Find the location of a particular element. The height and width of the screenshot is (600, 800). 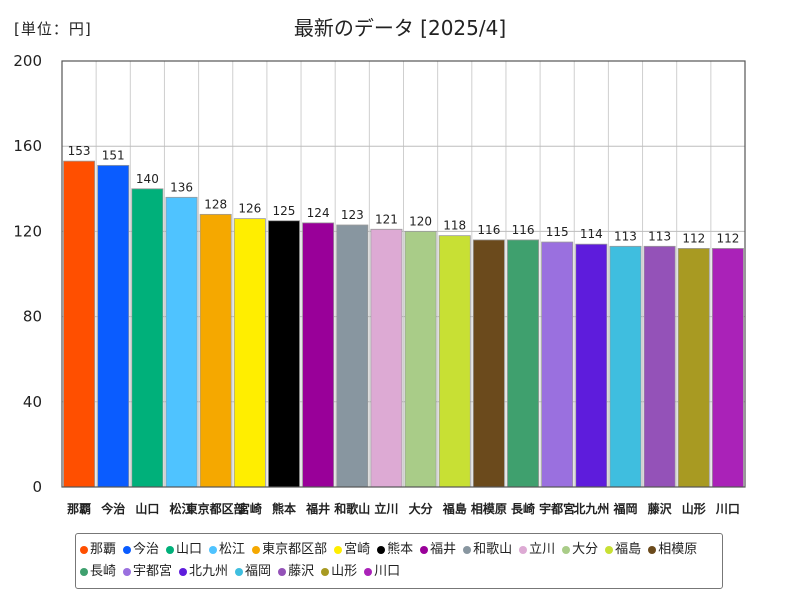

legend-item: 那覇 is located at coordinates (98, 550).